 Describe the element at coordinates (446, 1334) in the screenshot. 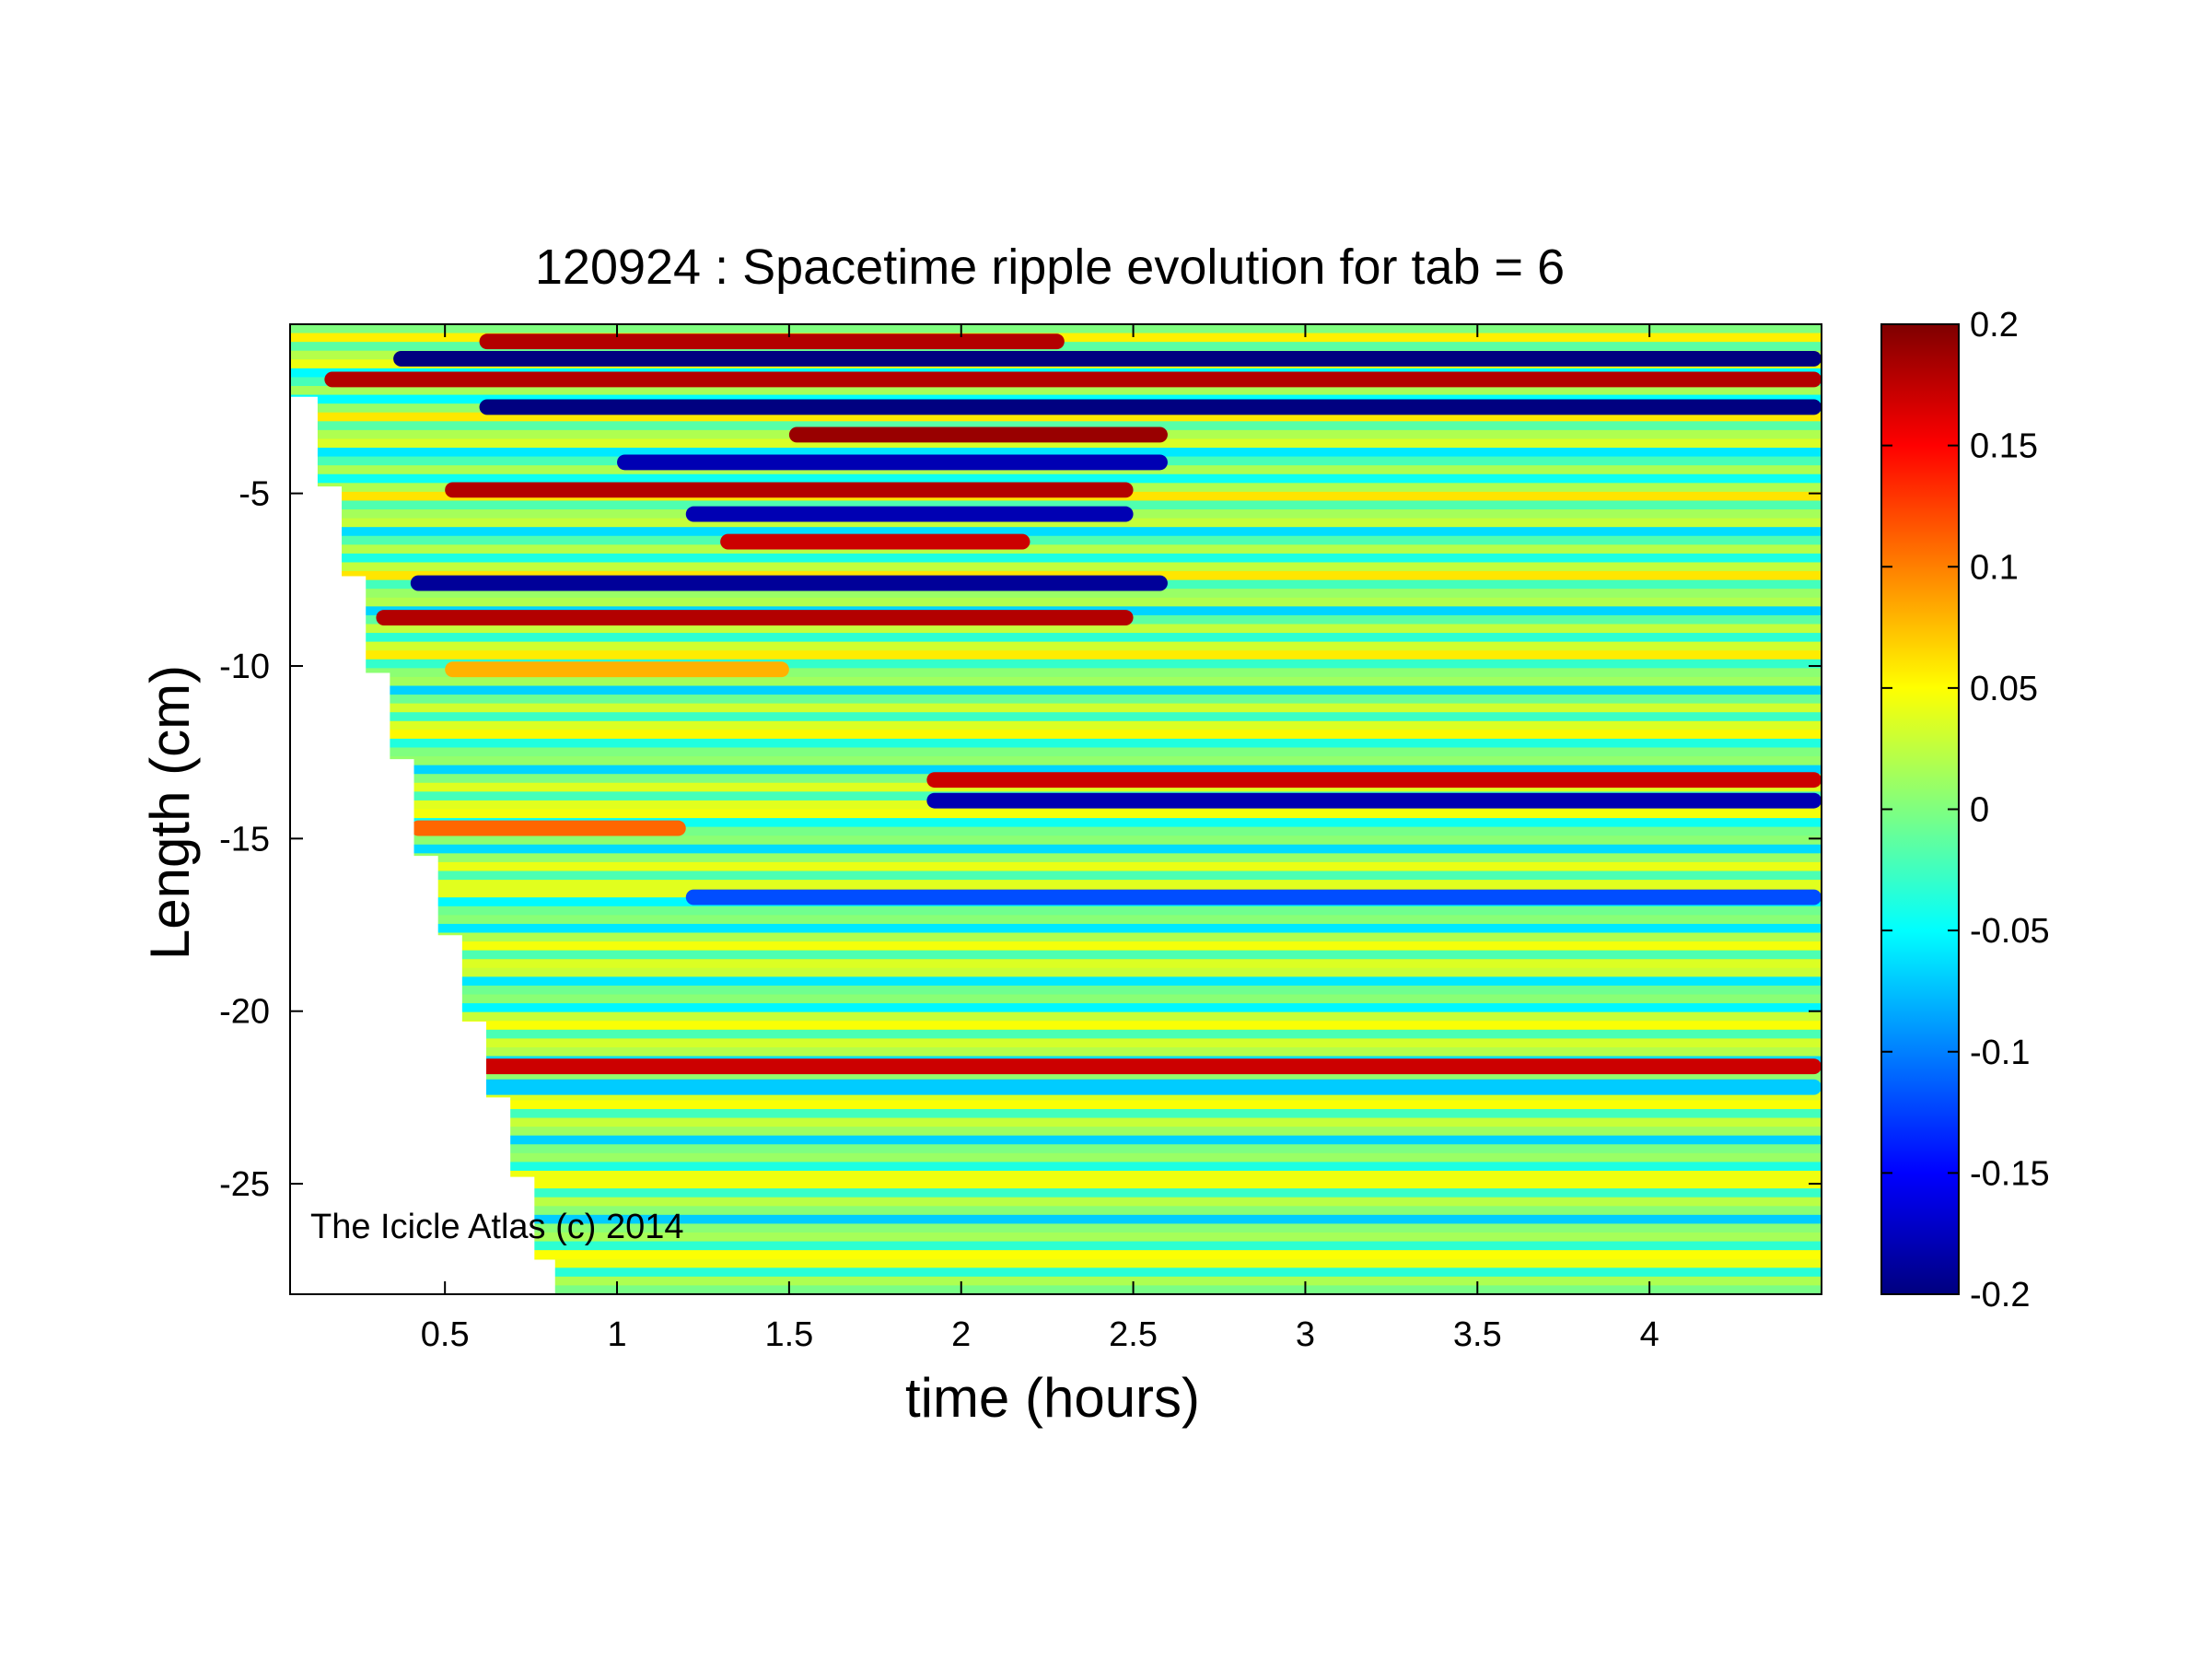

I see `x-tick-label: 0.5` at that location.